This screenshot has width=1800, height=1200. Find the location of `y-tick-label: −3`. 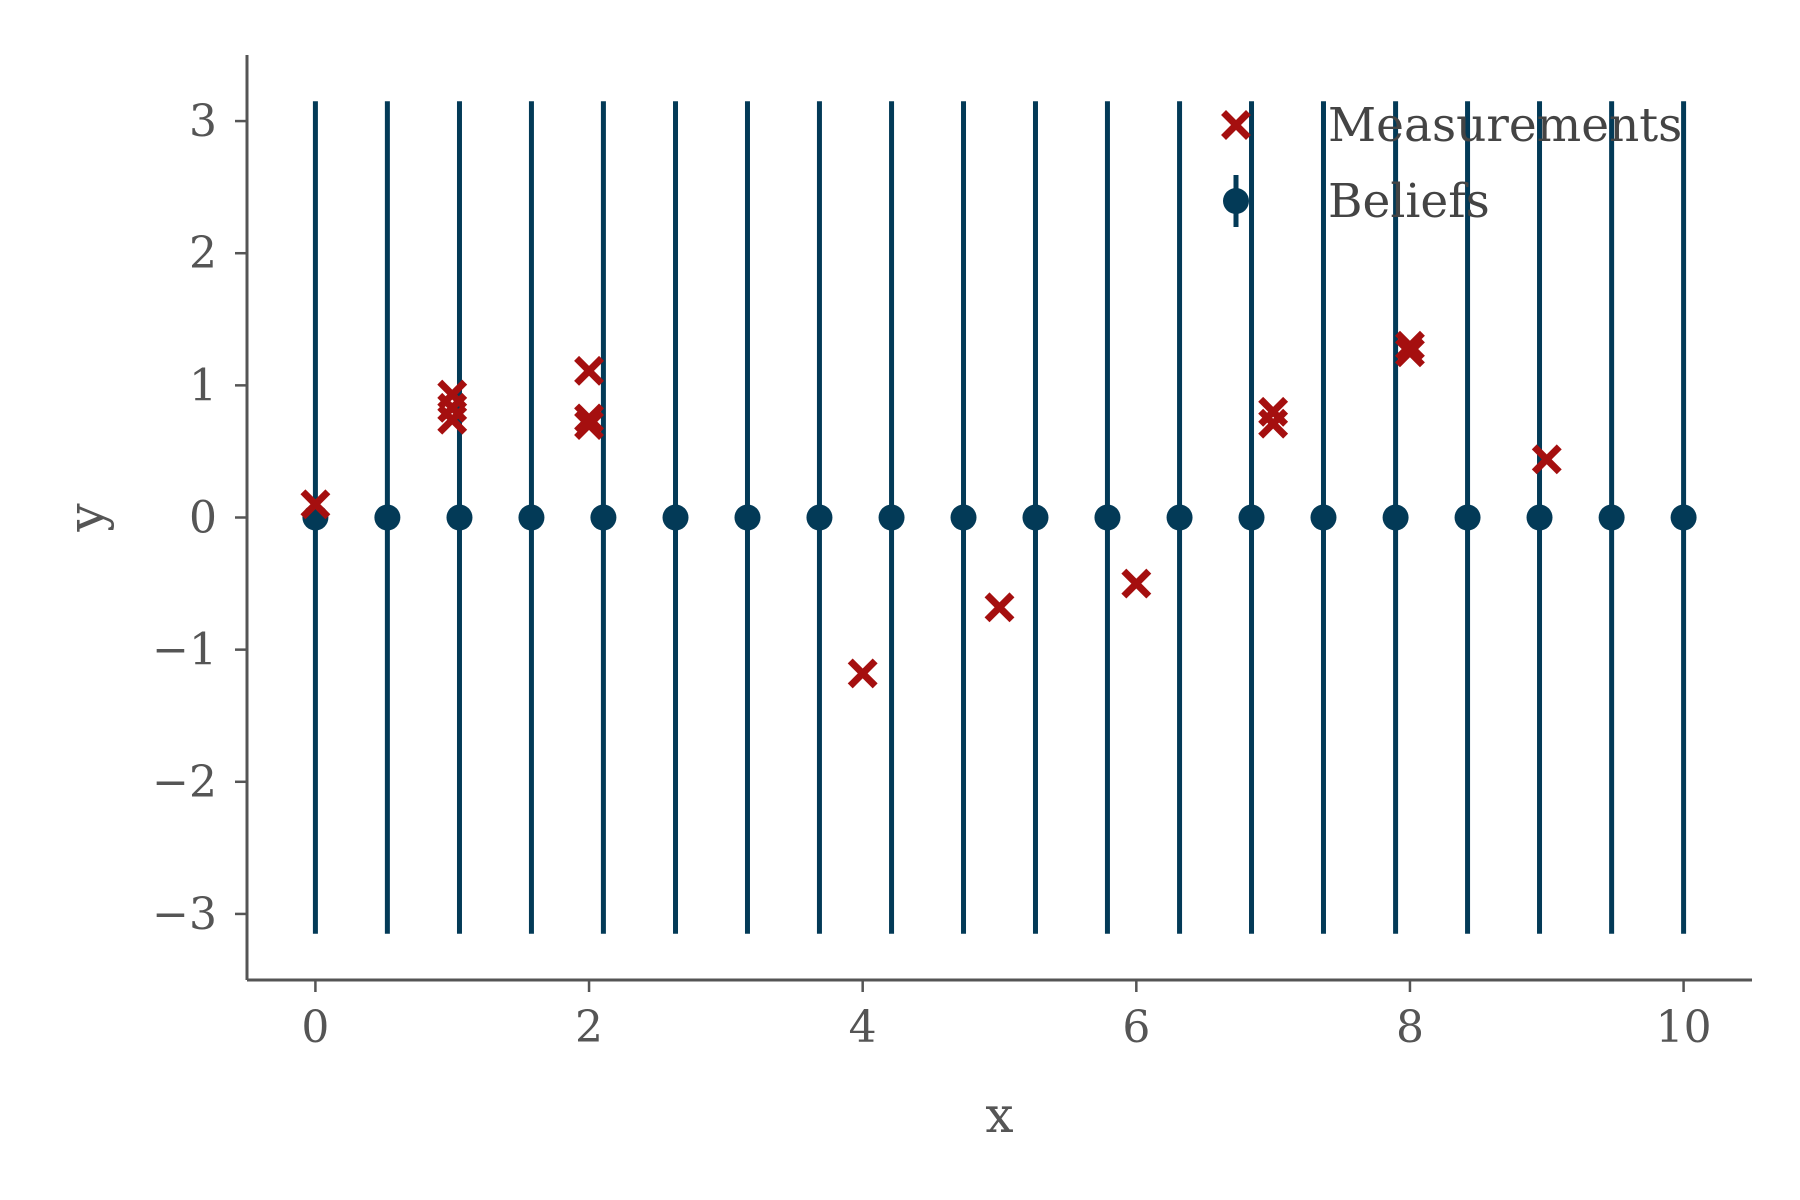

y-tick-label: −3 is located at coordinates (184, 914).